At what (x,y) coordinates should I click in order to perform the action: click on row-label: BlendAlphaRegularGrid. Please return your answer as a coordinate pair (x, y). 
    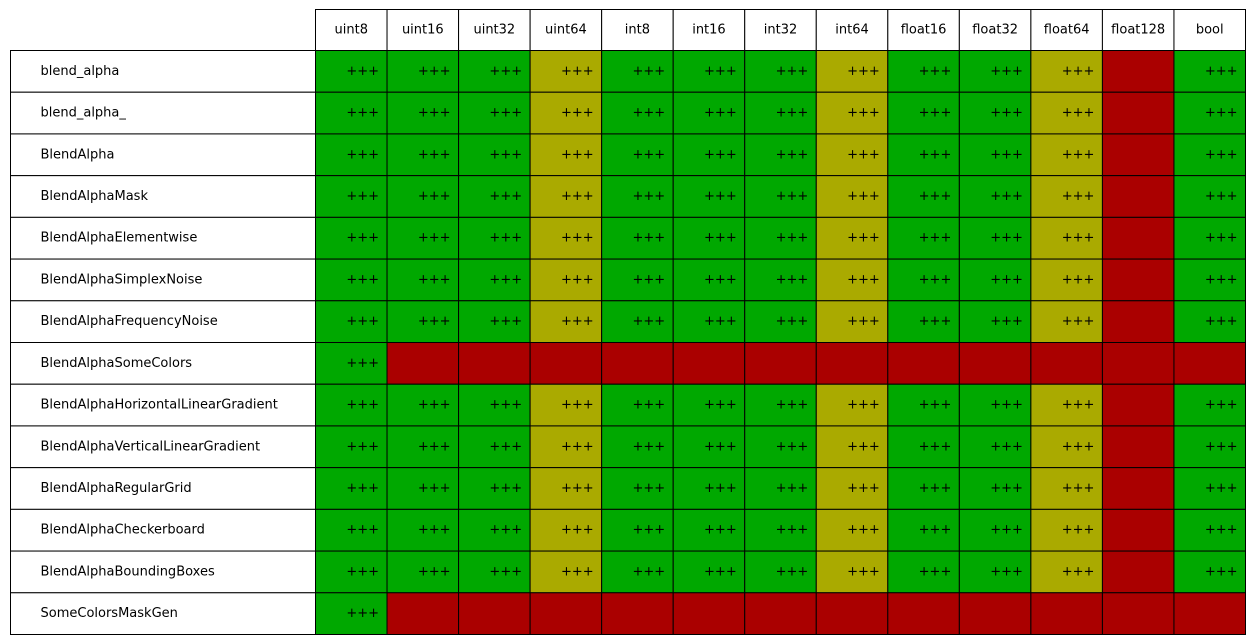
    Looking at the image, I should click on (116, 488).